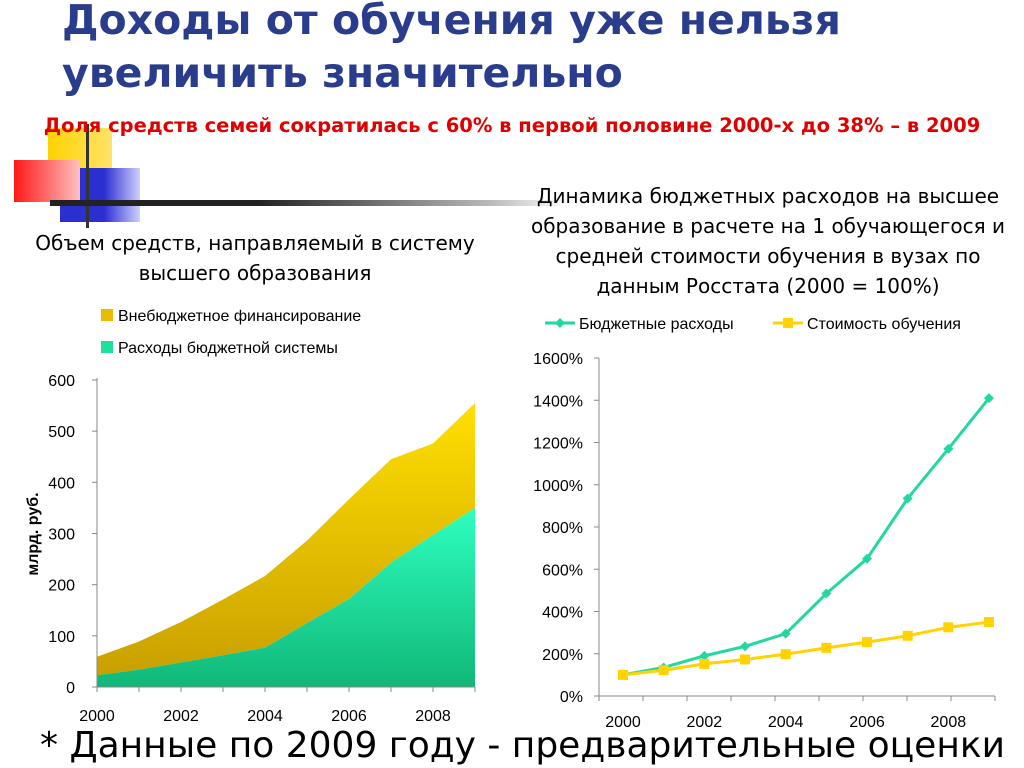 This screenshot has height=768, width=1024. I want to click on legend-label-cost: Стоимость обучения, so click(884, 324).